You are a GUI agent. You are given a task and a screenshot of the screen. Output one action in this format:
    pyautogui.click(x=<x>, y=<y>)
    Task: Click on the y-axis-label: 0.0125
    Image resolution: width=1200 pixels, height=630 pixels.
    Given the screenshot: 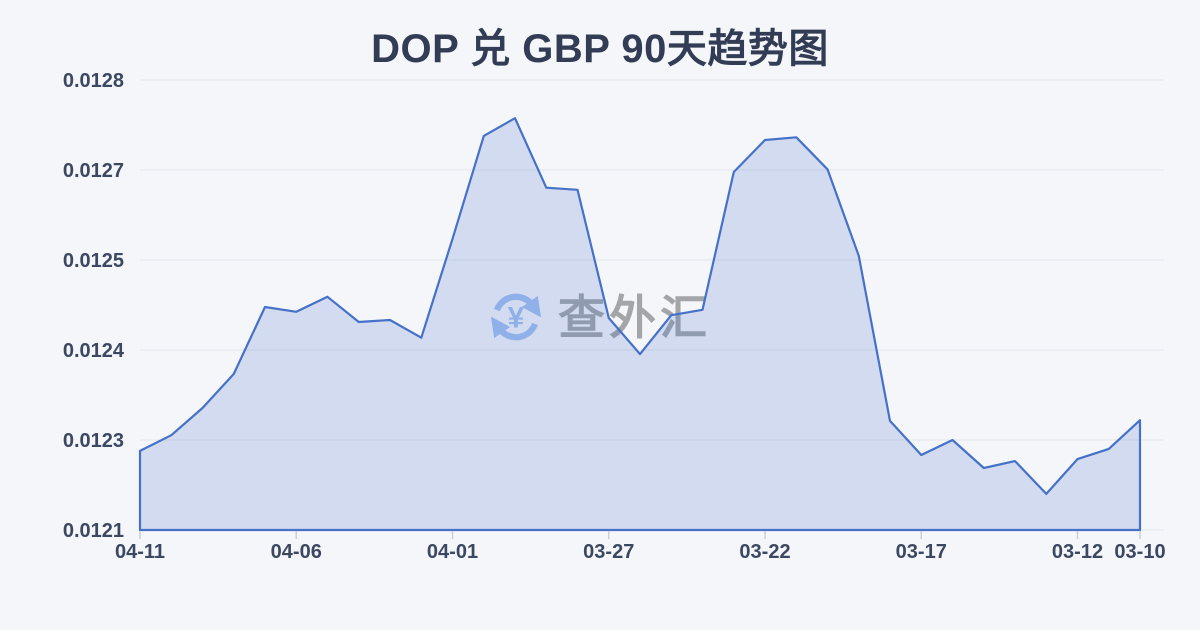 What is the action you would take?
    pyautogui.click(x=93, y=261)
    